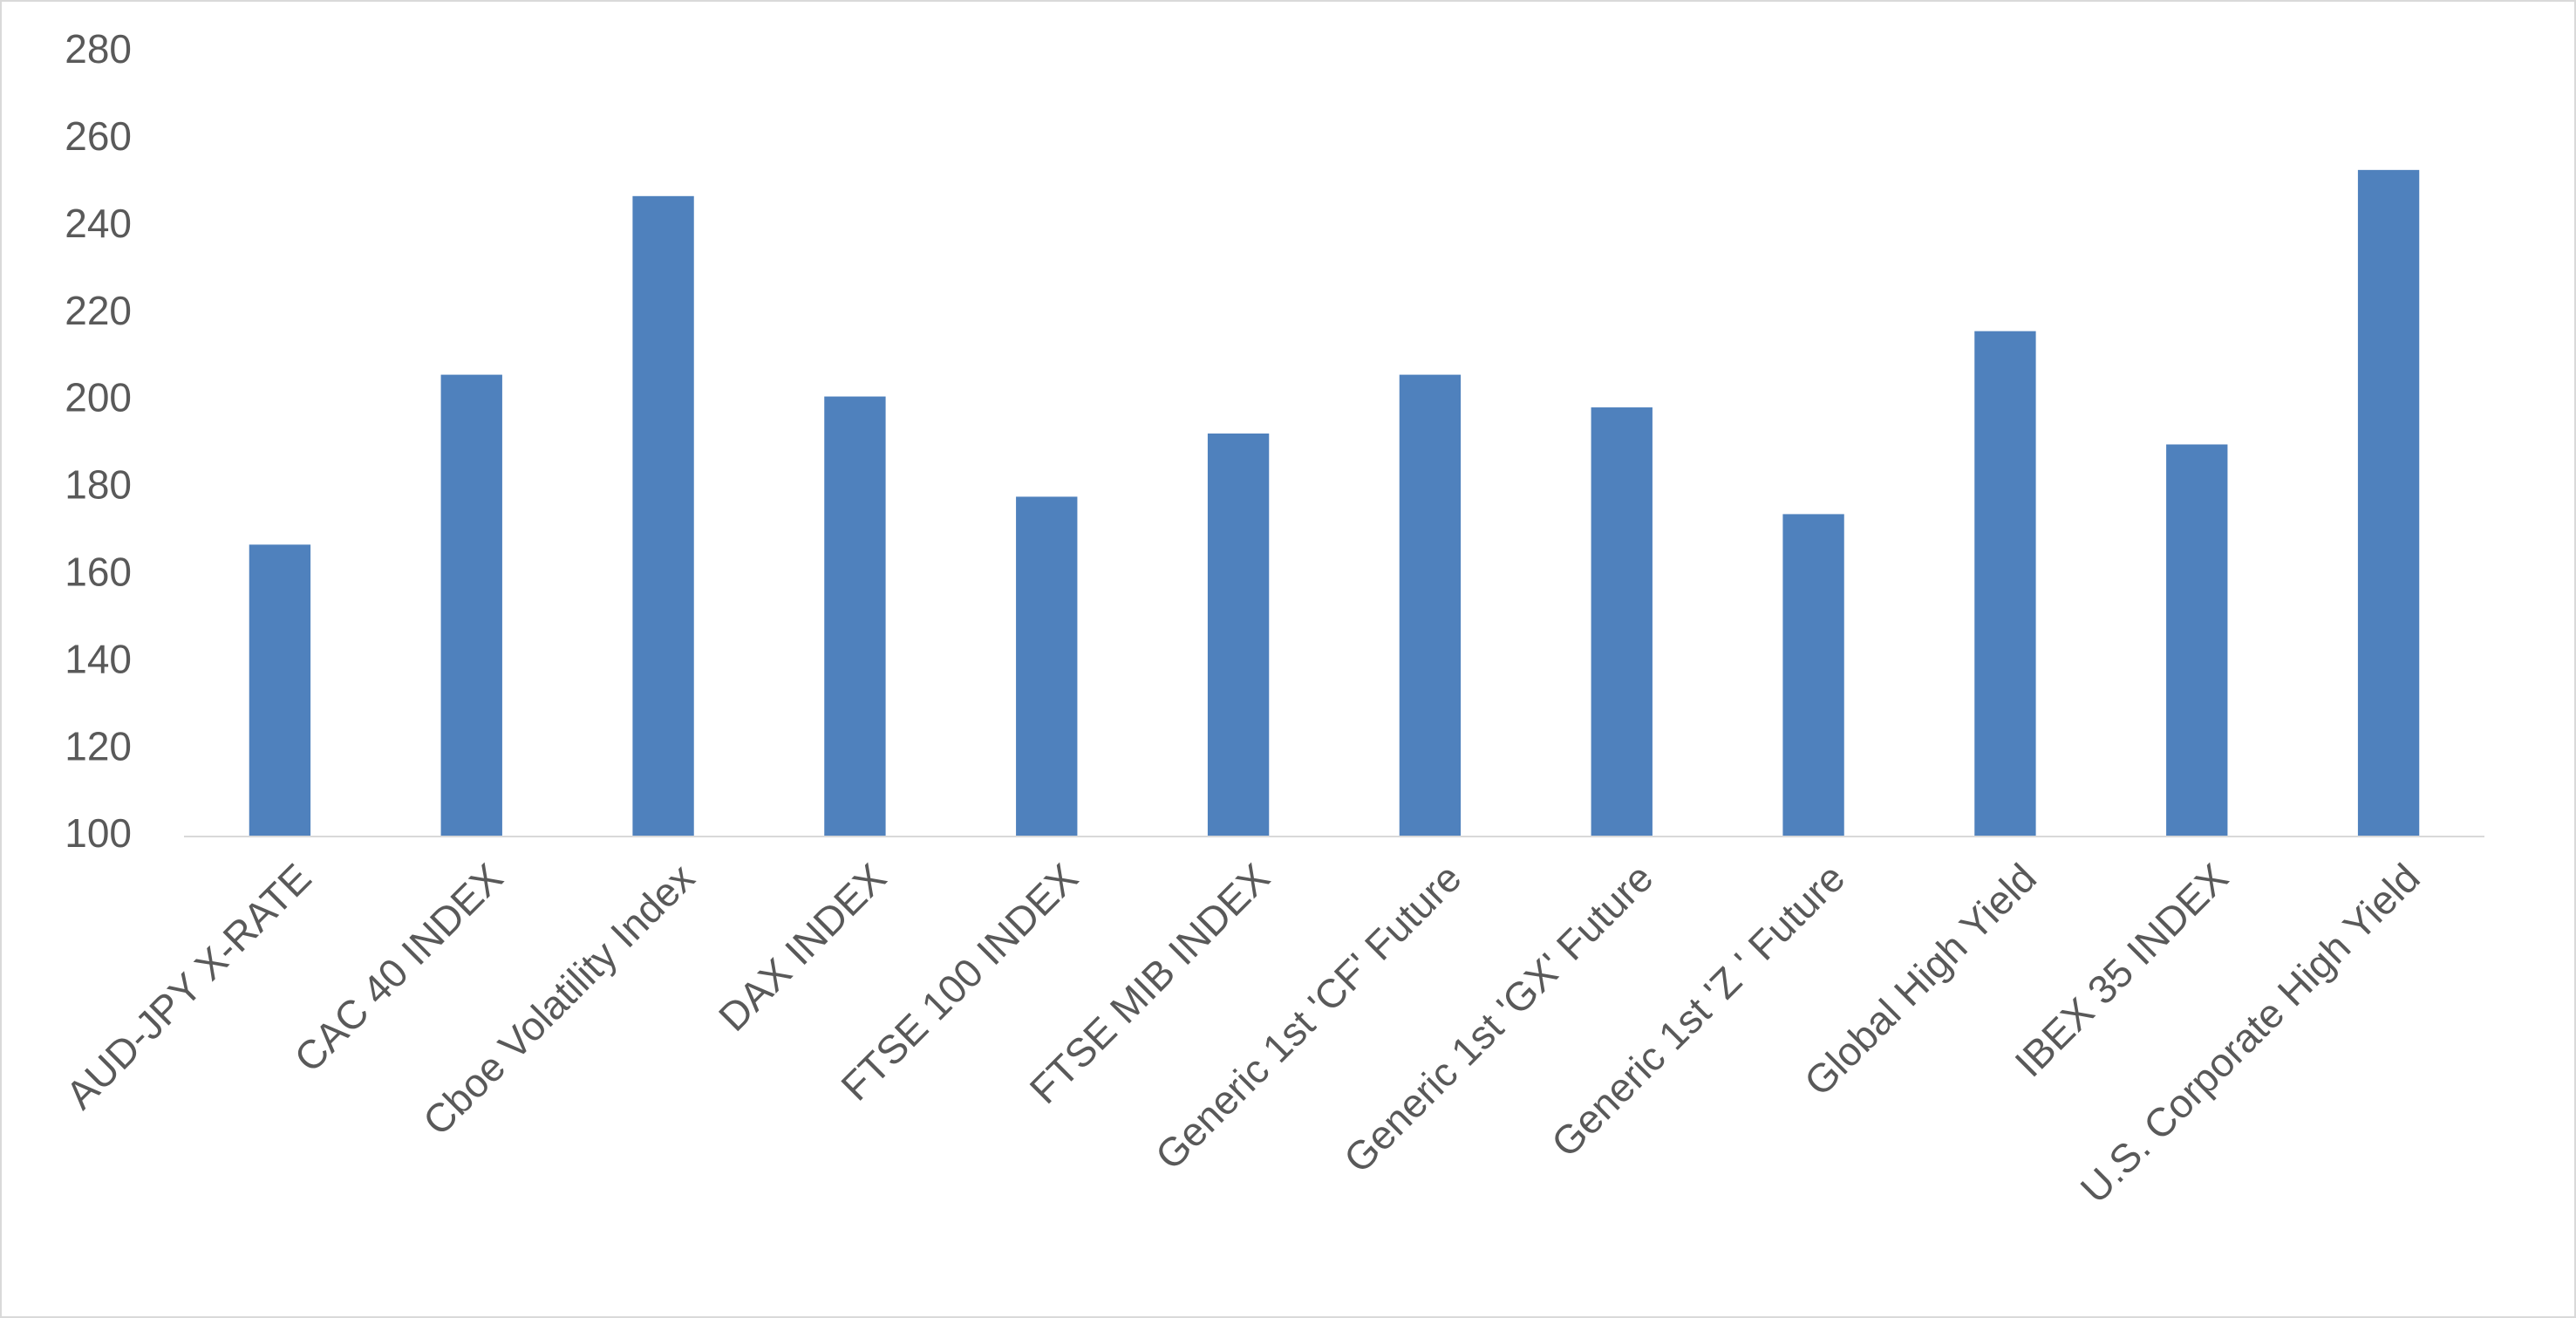 The image size is (2576, 1318). What do you see at coordinates (98, 485) in the screenshot?
I see `y-tick-label: 180` at bounding box center [98, 485].